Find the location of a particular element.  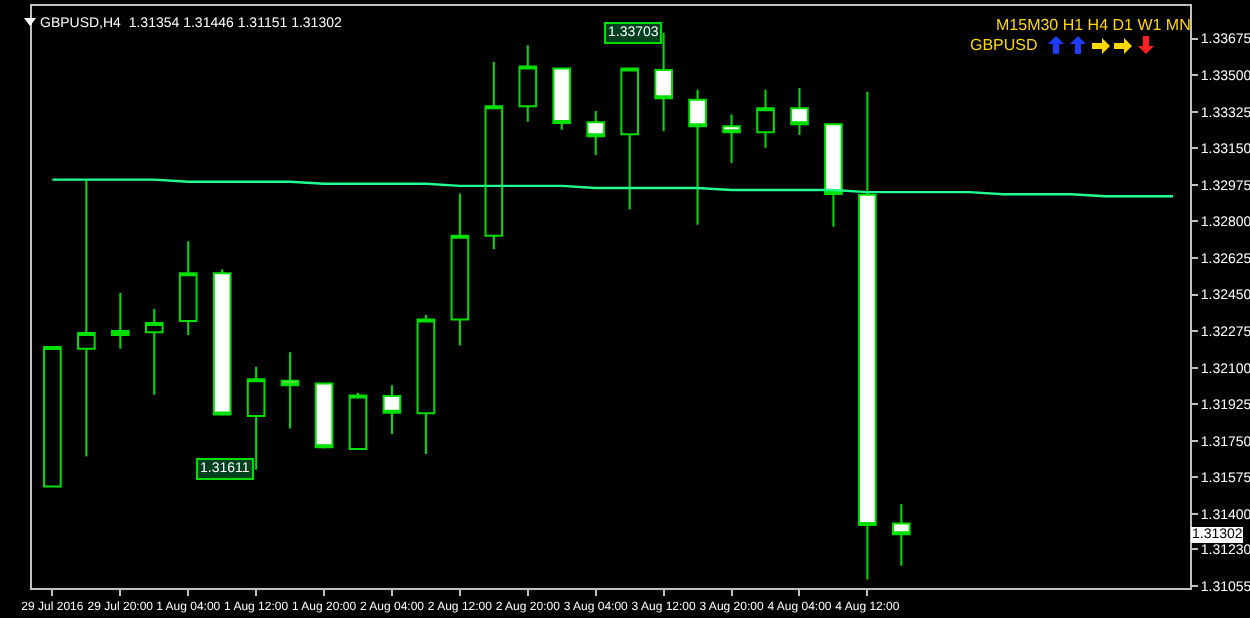

annotation: GBPUSD is located at coordinates (1004, 45).